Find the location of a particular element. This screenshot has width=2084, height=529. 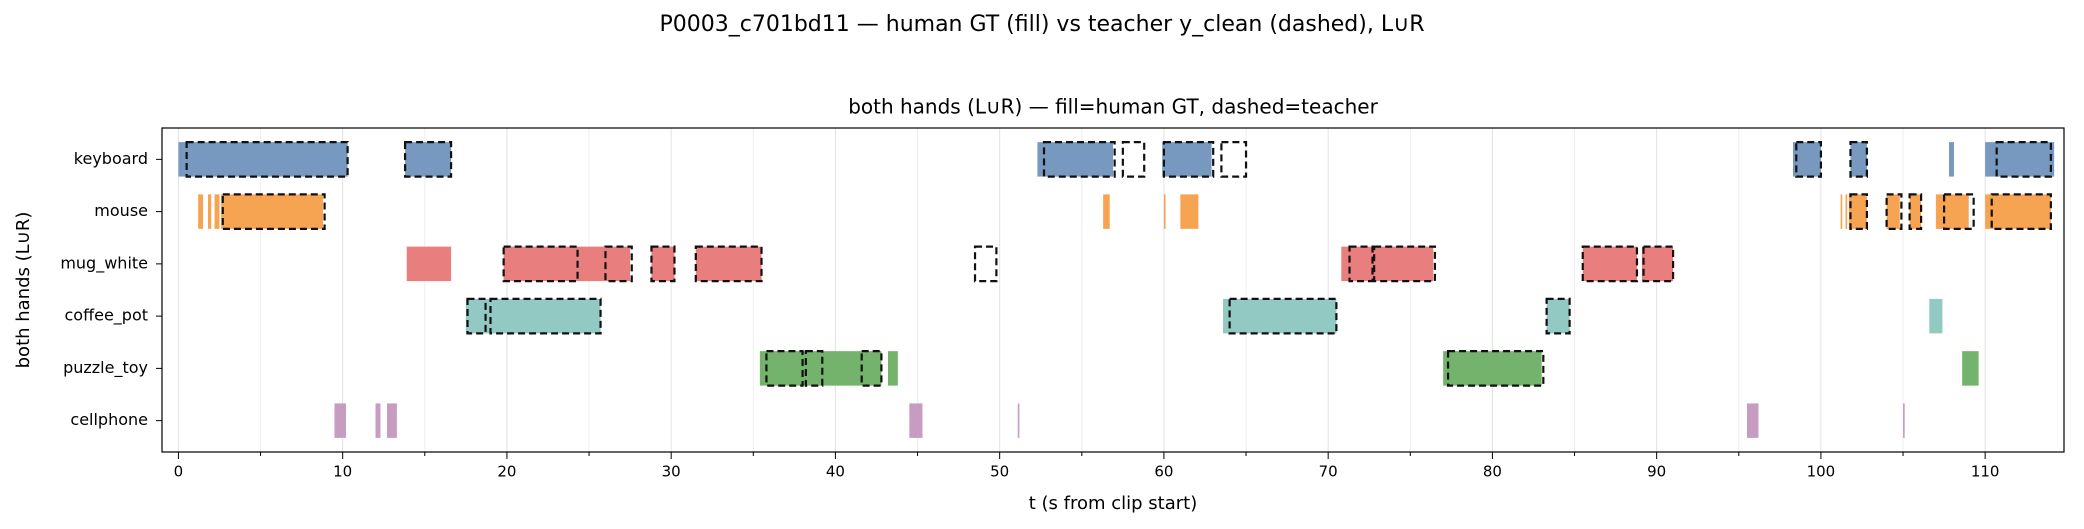

x-tick-label: 70 is located at coordinates (1328, 472).